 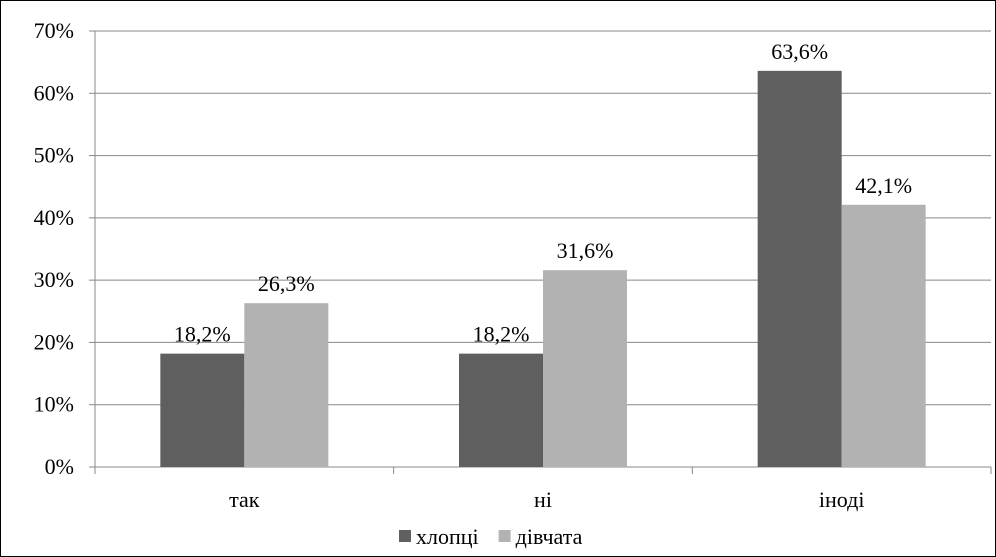 What do you see at coordinates (54, 155) in the screenshot?
I see `y-tick-label: 50%` at bounding box center [54, 155].